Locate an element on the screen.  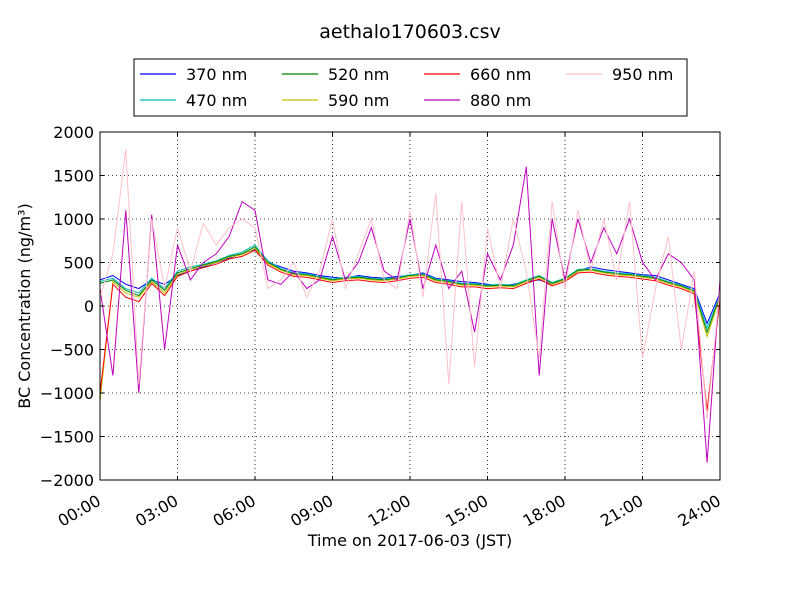
legend-label: 520 nm is located at coordinates (358, 74).